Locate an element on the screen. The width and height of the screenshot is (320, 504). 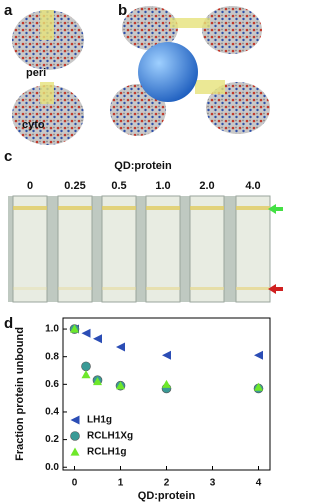
y-tick-label: 0.2 is located at coordinates (52, 439).